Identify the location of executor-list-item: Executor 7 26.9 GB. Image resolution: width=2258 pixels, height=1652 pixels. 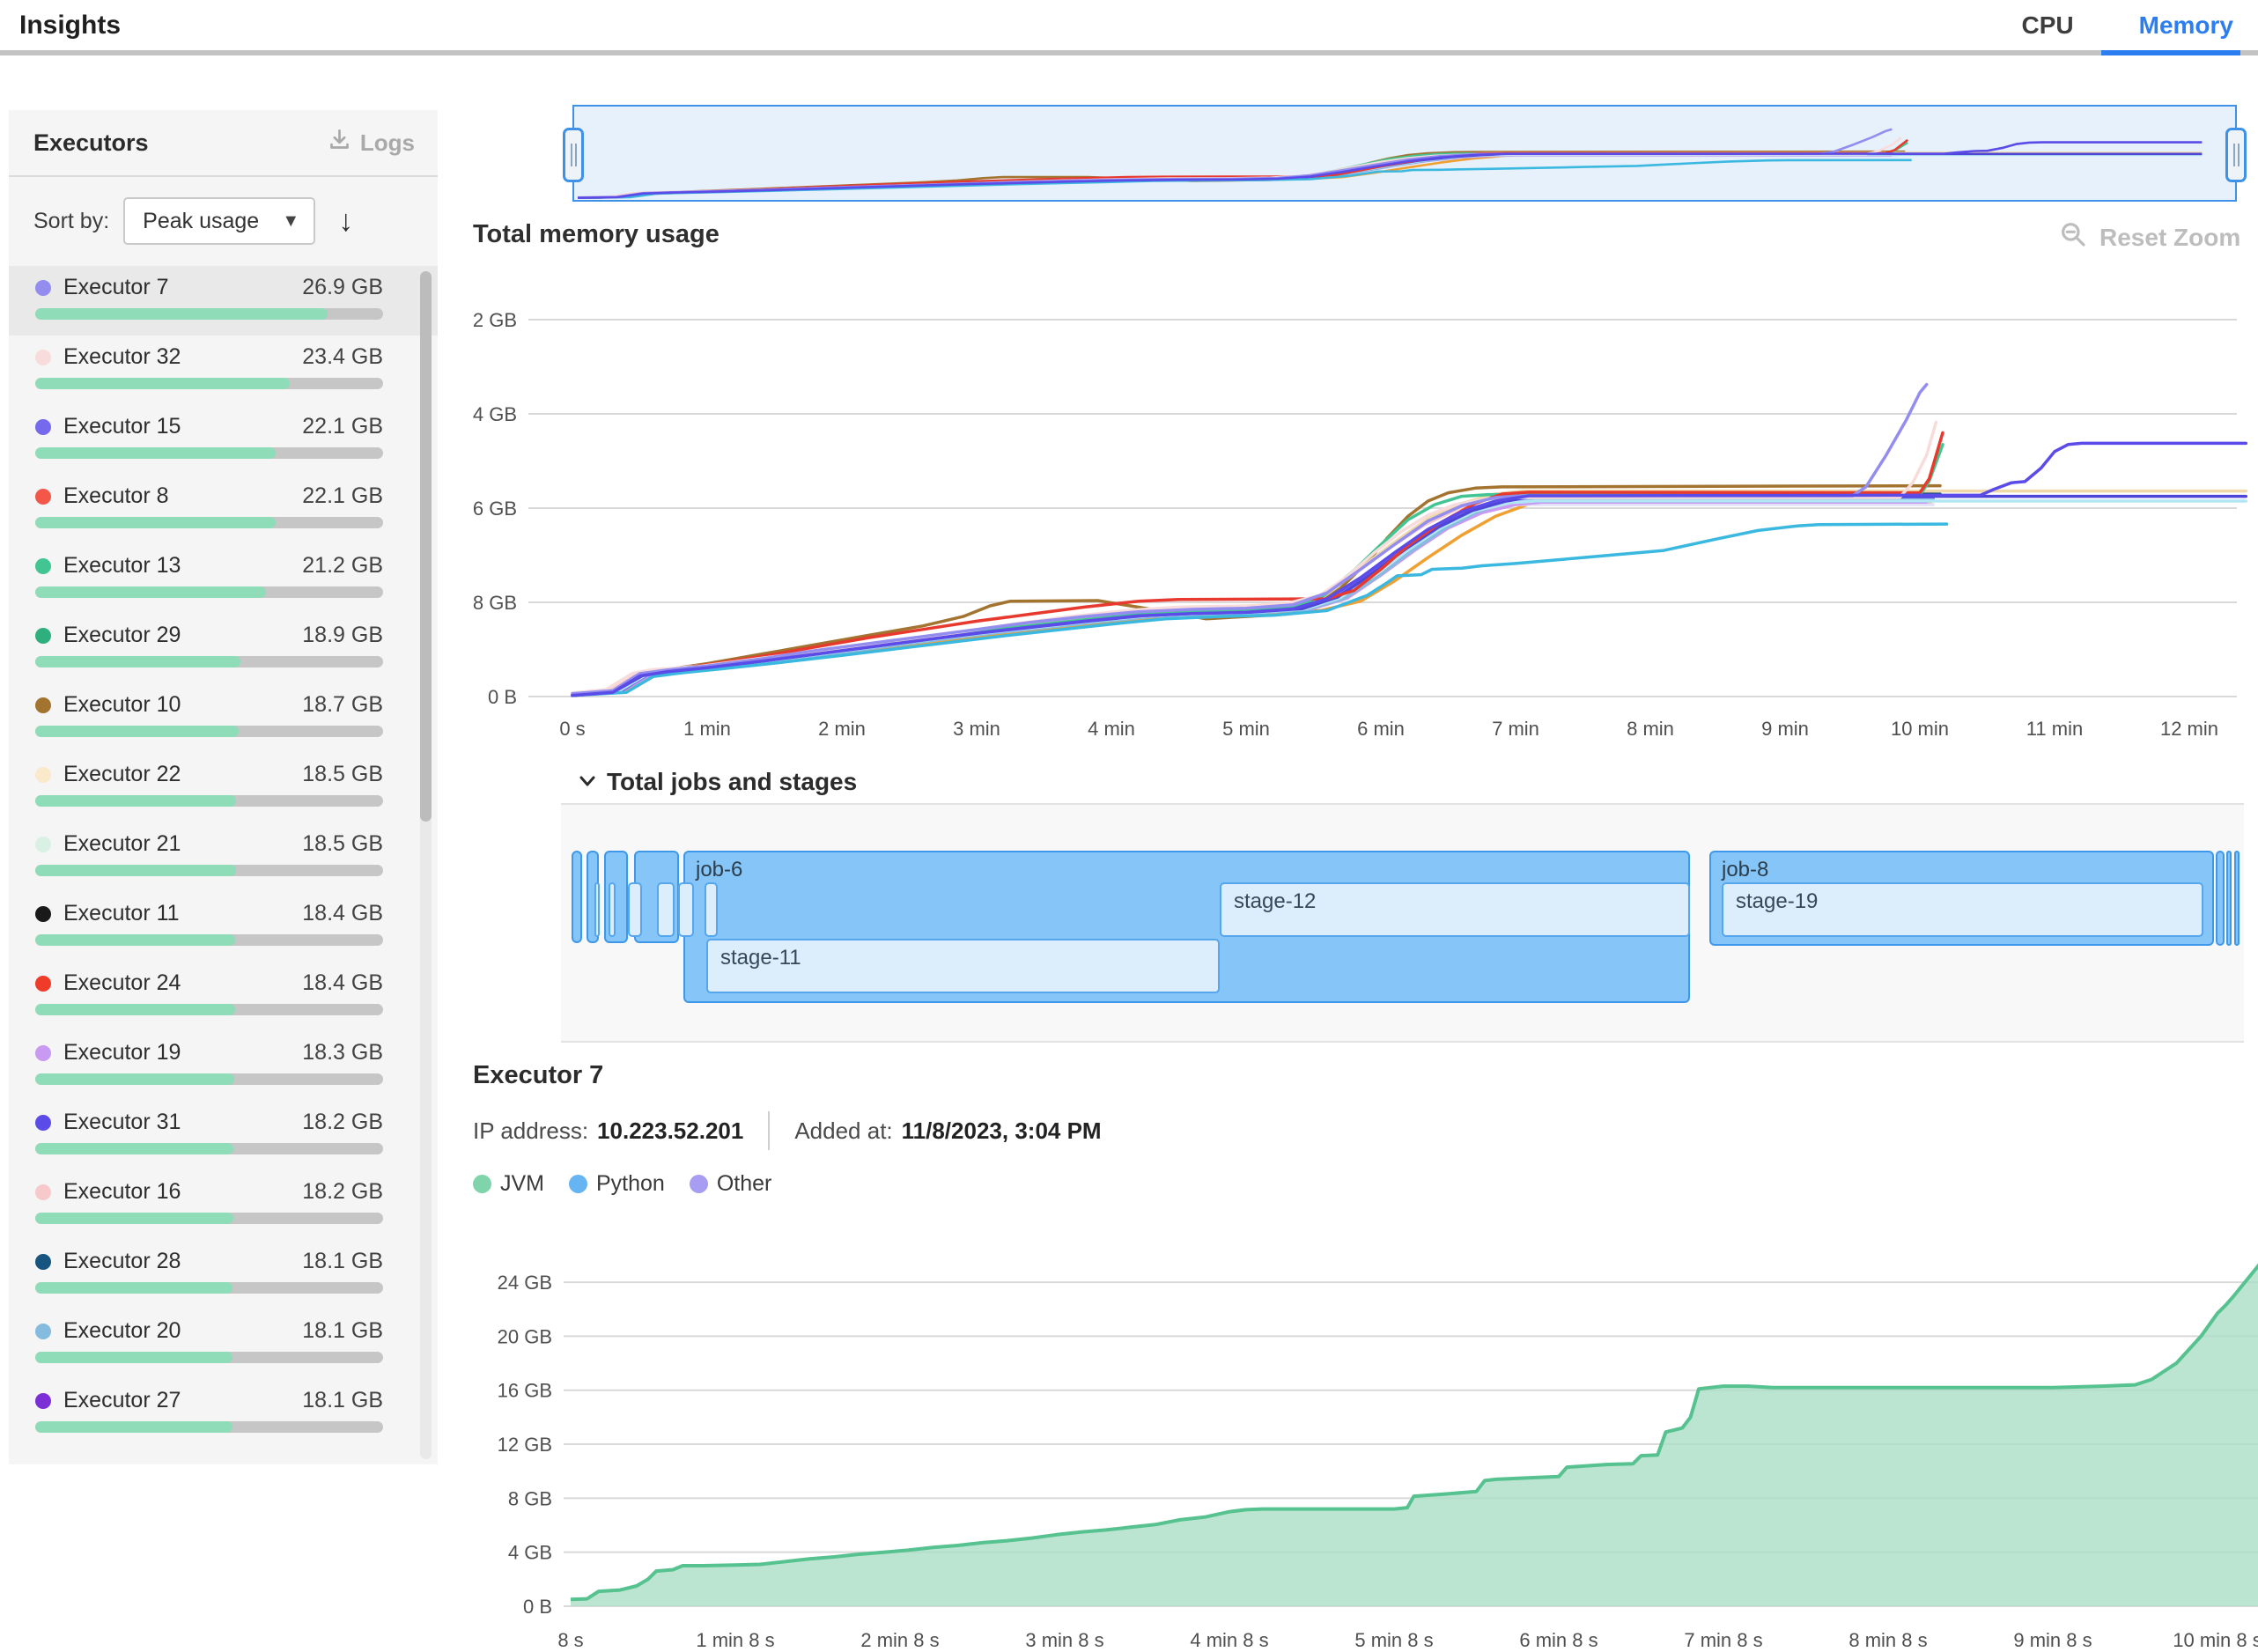
(224, 301).